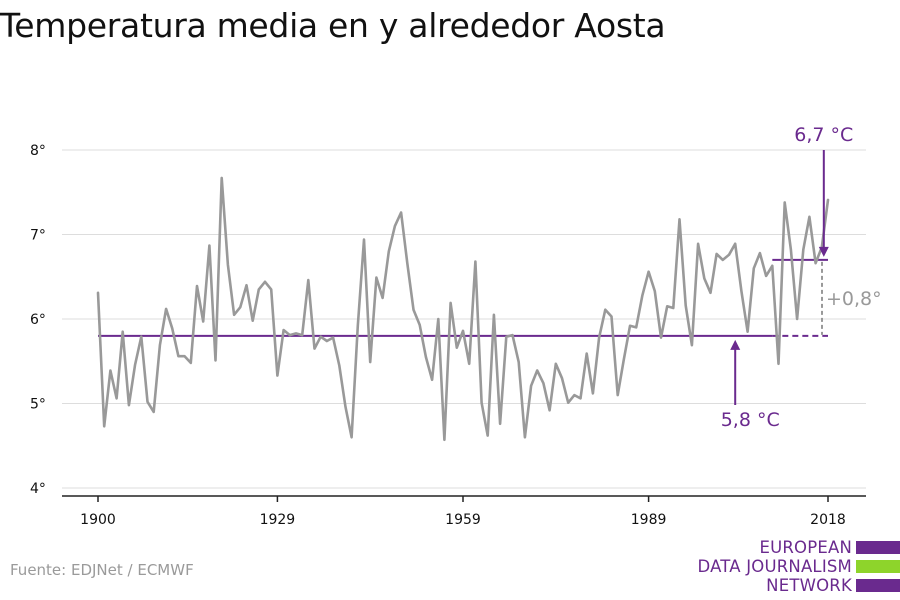  I want to click on y-tick-label: 5°, so click(38, 405).